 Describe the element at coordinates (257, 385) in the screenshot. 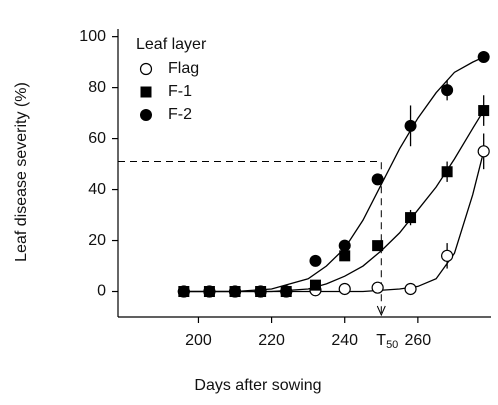

I see `x-axis-label: Days after sowing` at that location.